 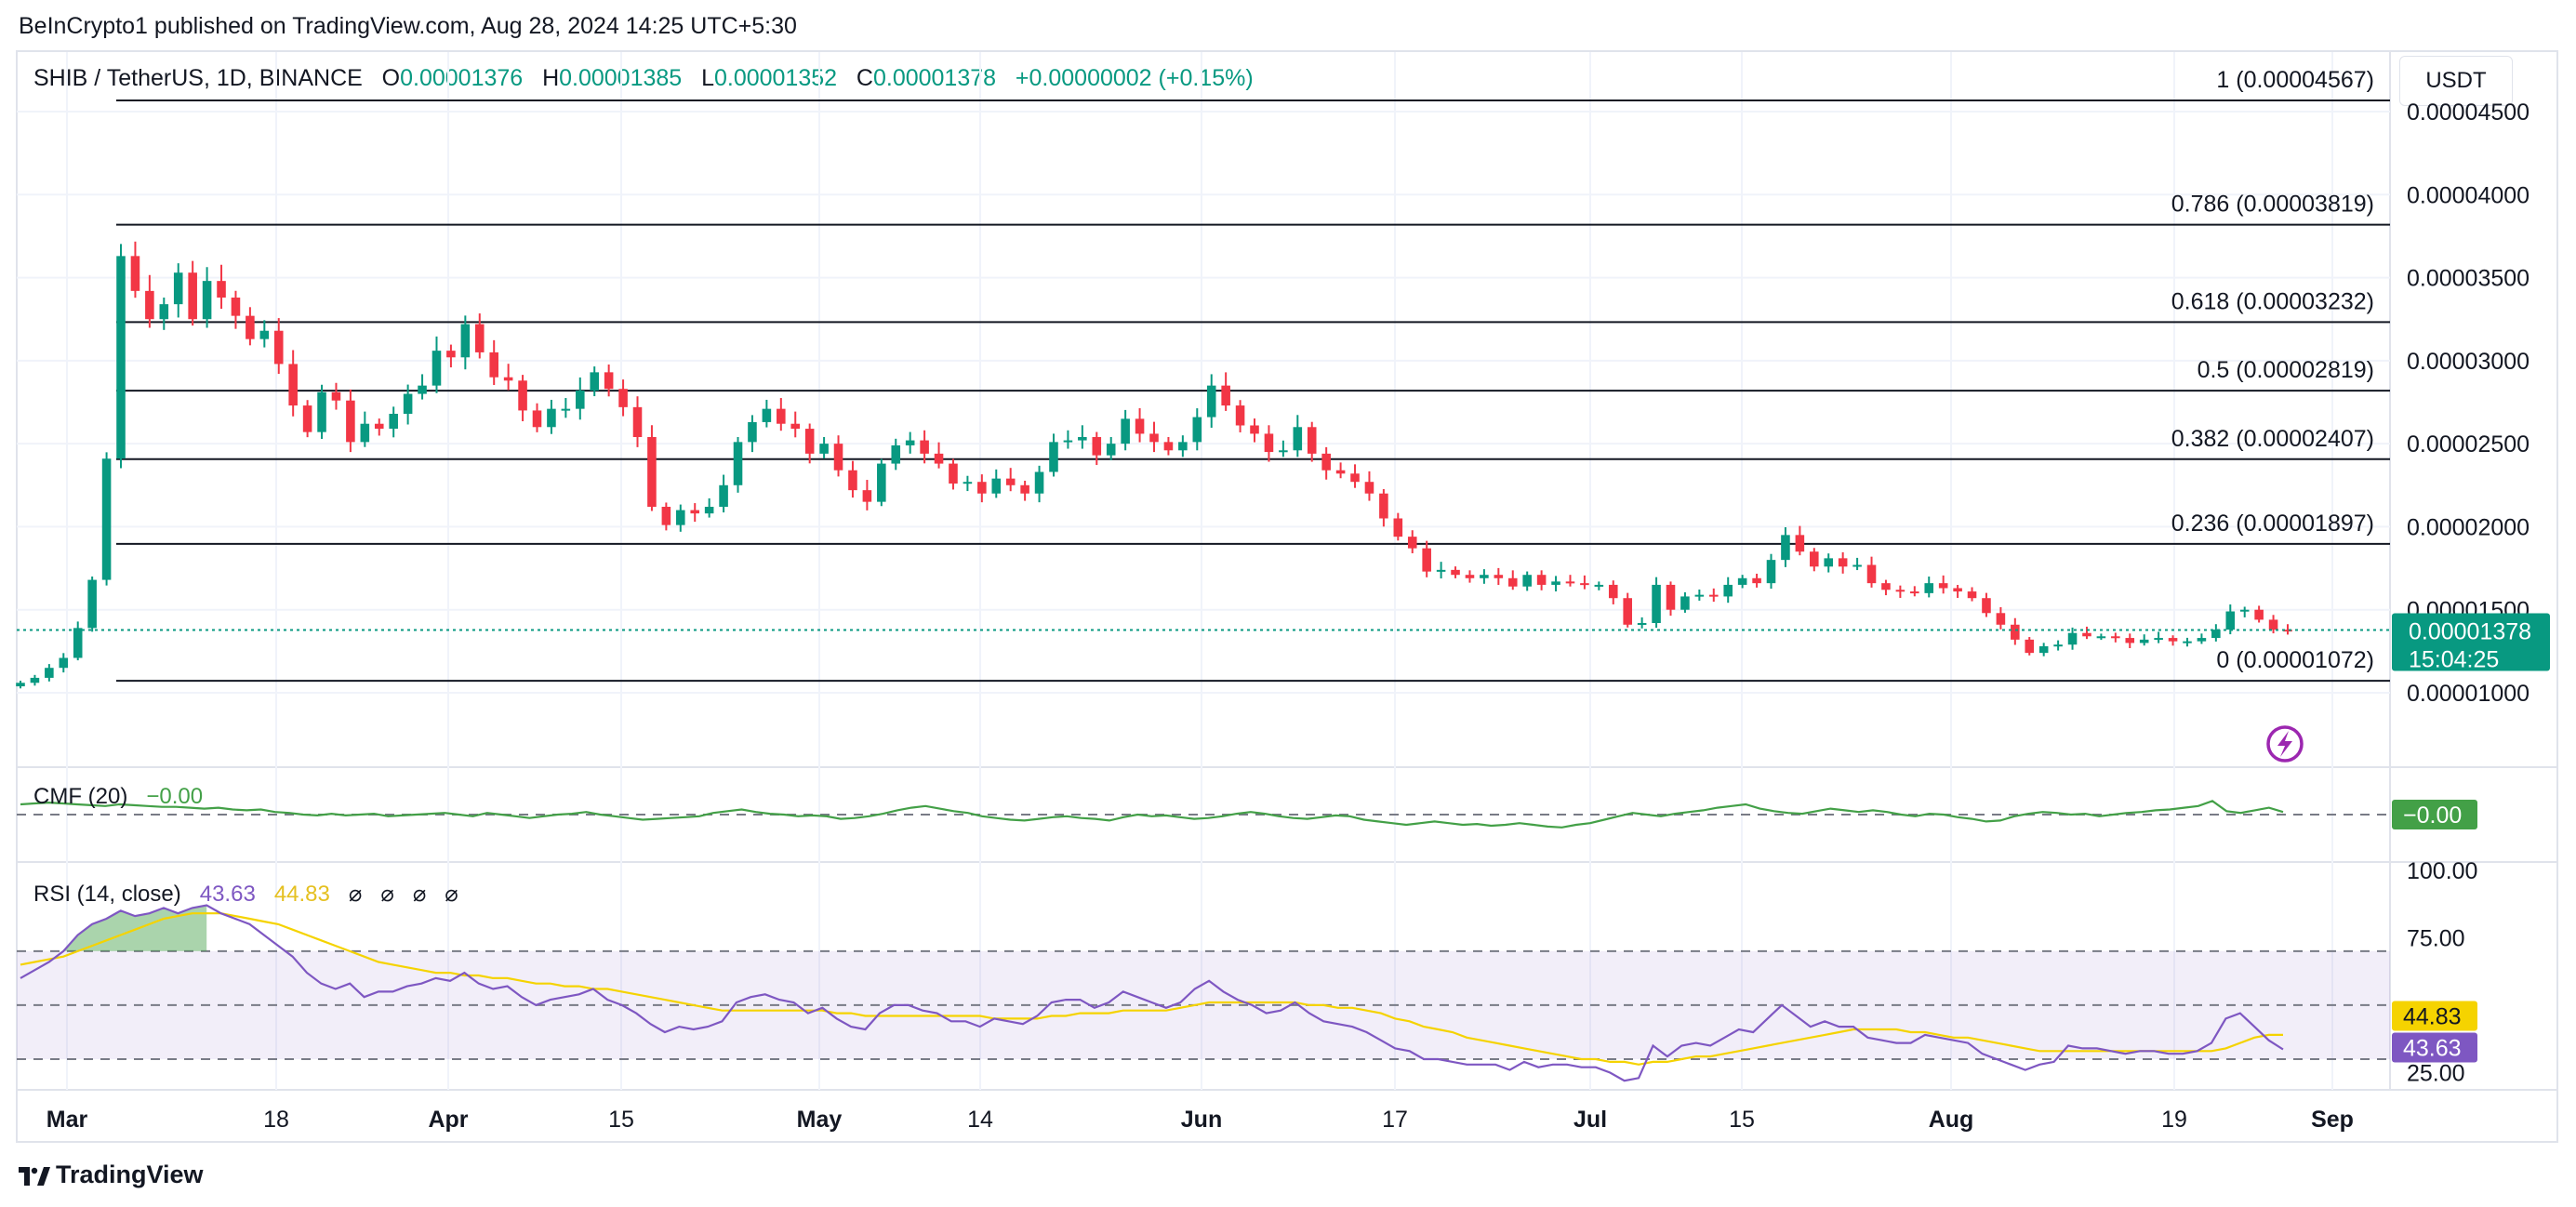 What do you see at coordinates (2295, 80) in the screenshot?
I see `fib-label: 1 (0.00004567)` at bounding box center [2295, 80].